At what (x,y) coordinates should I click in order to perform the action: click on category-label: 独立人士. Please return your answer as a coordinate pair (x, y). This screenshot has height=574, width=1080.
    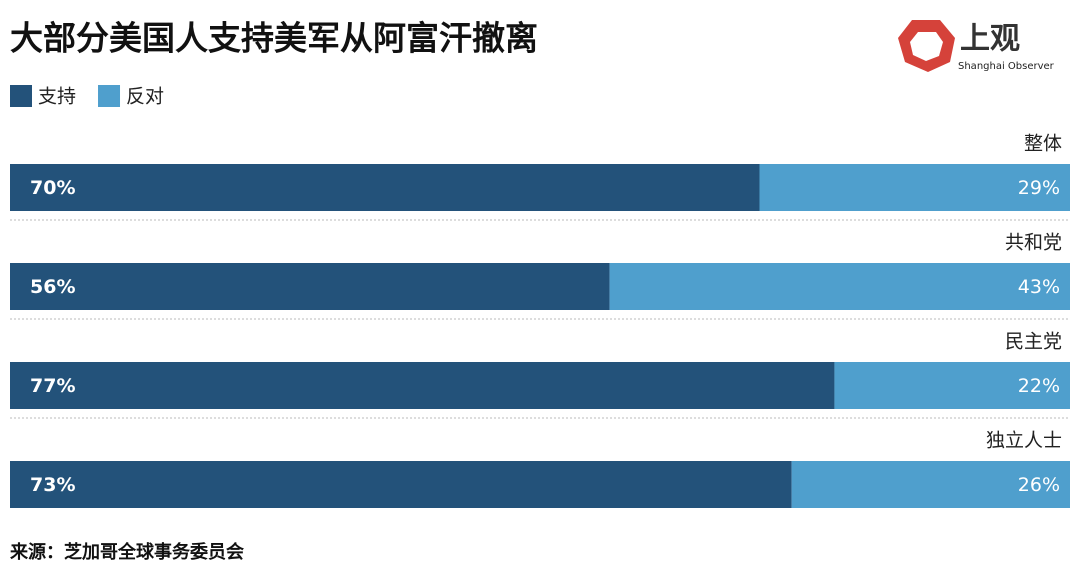
    Looking at the image, I should click on (1024, 441).